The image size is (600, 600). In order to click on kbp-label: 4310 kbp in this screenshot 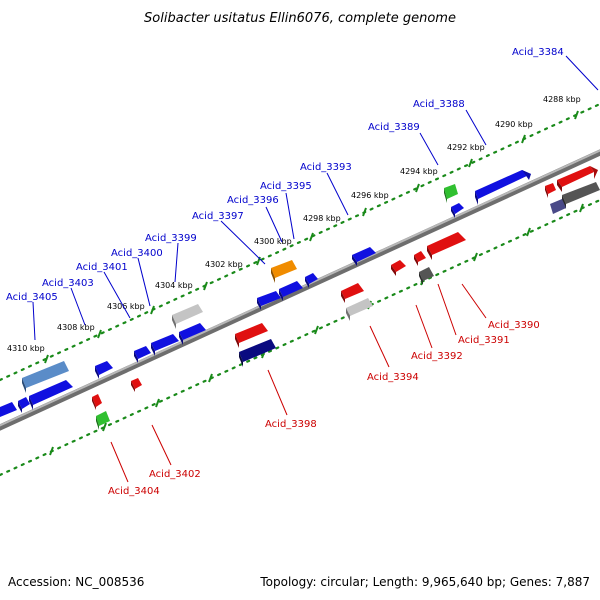, I will do `click(26, 348)`.